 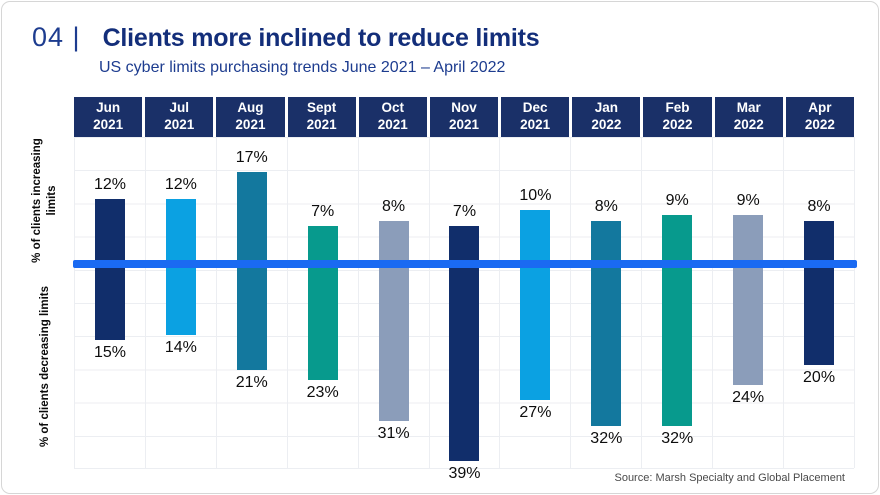 I want to click on month-header-jan: Jan 2022, so click(x=606, y=117).